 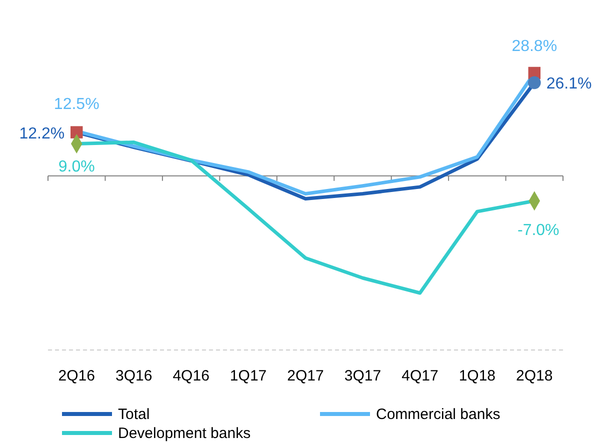 I want to click on data-label: 28.8%, so click(x=535, y=46).